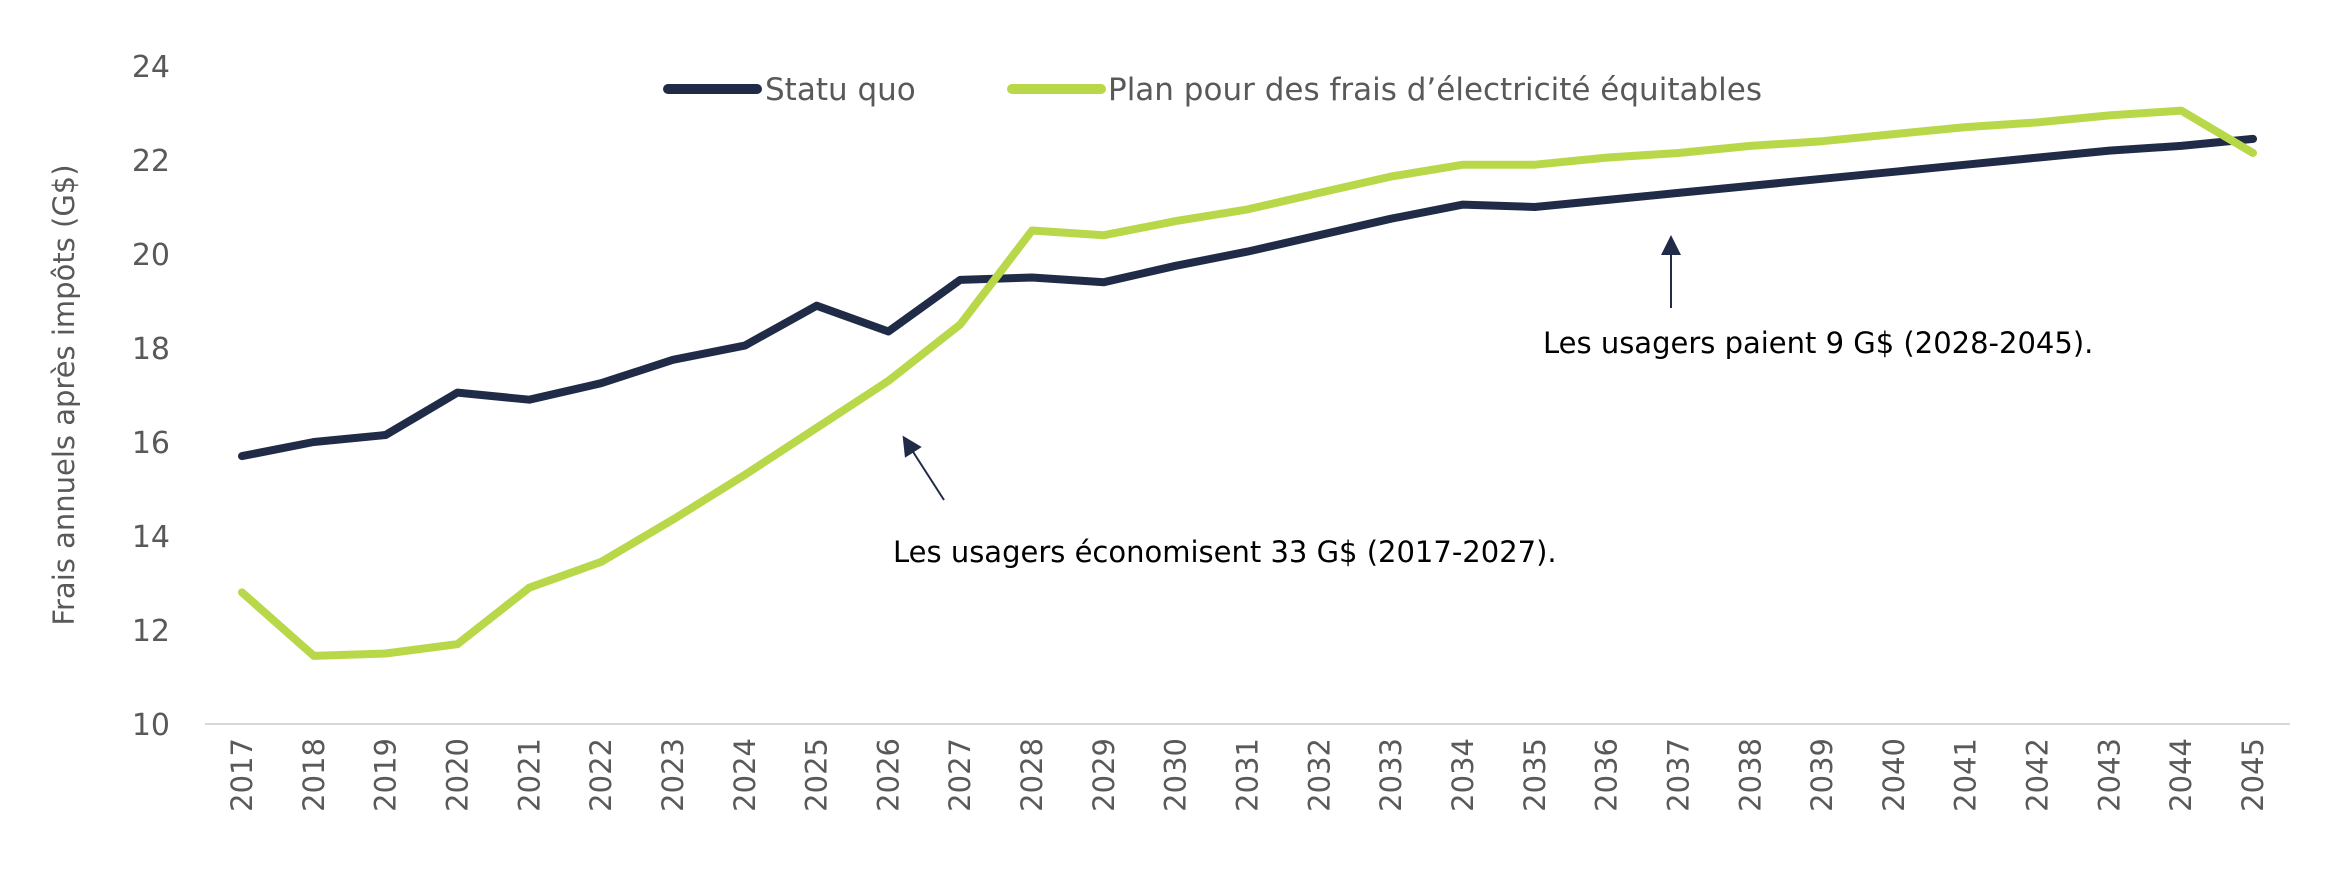 Image resolution: width=2348 pixels, height=869 pixels. Describe the element at coordinates (1319, 775) in the screenshot. I see `x-tick-label: 2032` at that location.